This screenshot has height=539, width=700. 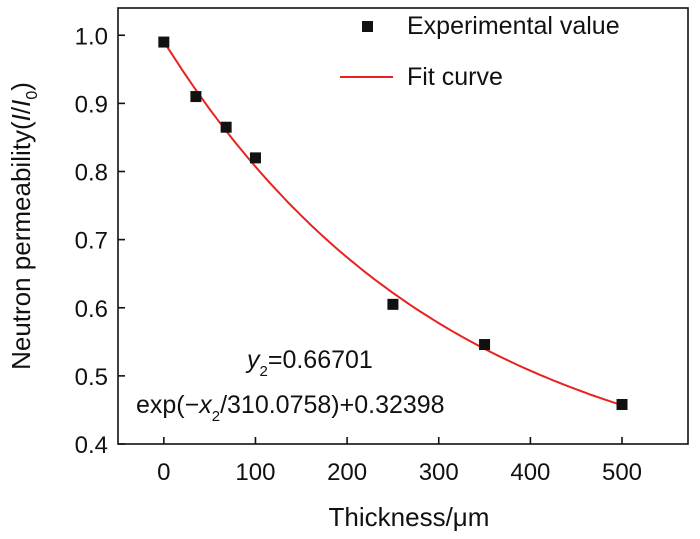 I want to click on fit-equation-line1: y2=0.66701, so click(x=309, y=363).